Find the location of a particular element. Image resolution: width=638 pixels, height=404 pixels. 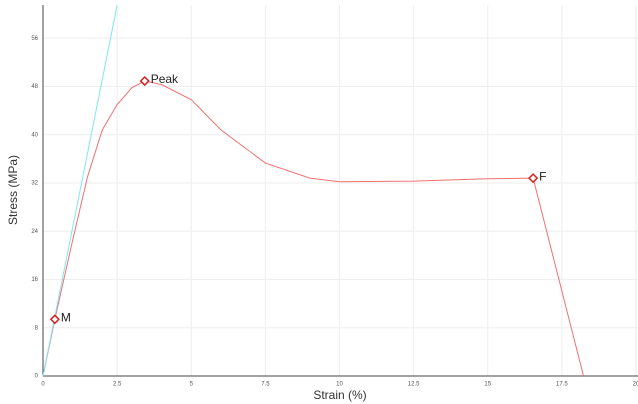

y-tick-label: 16 is located at coordinates (34, 280).